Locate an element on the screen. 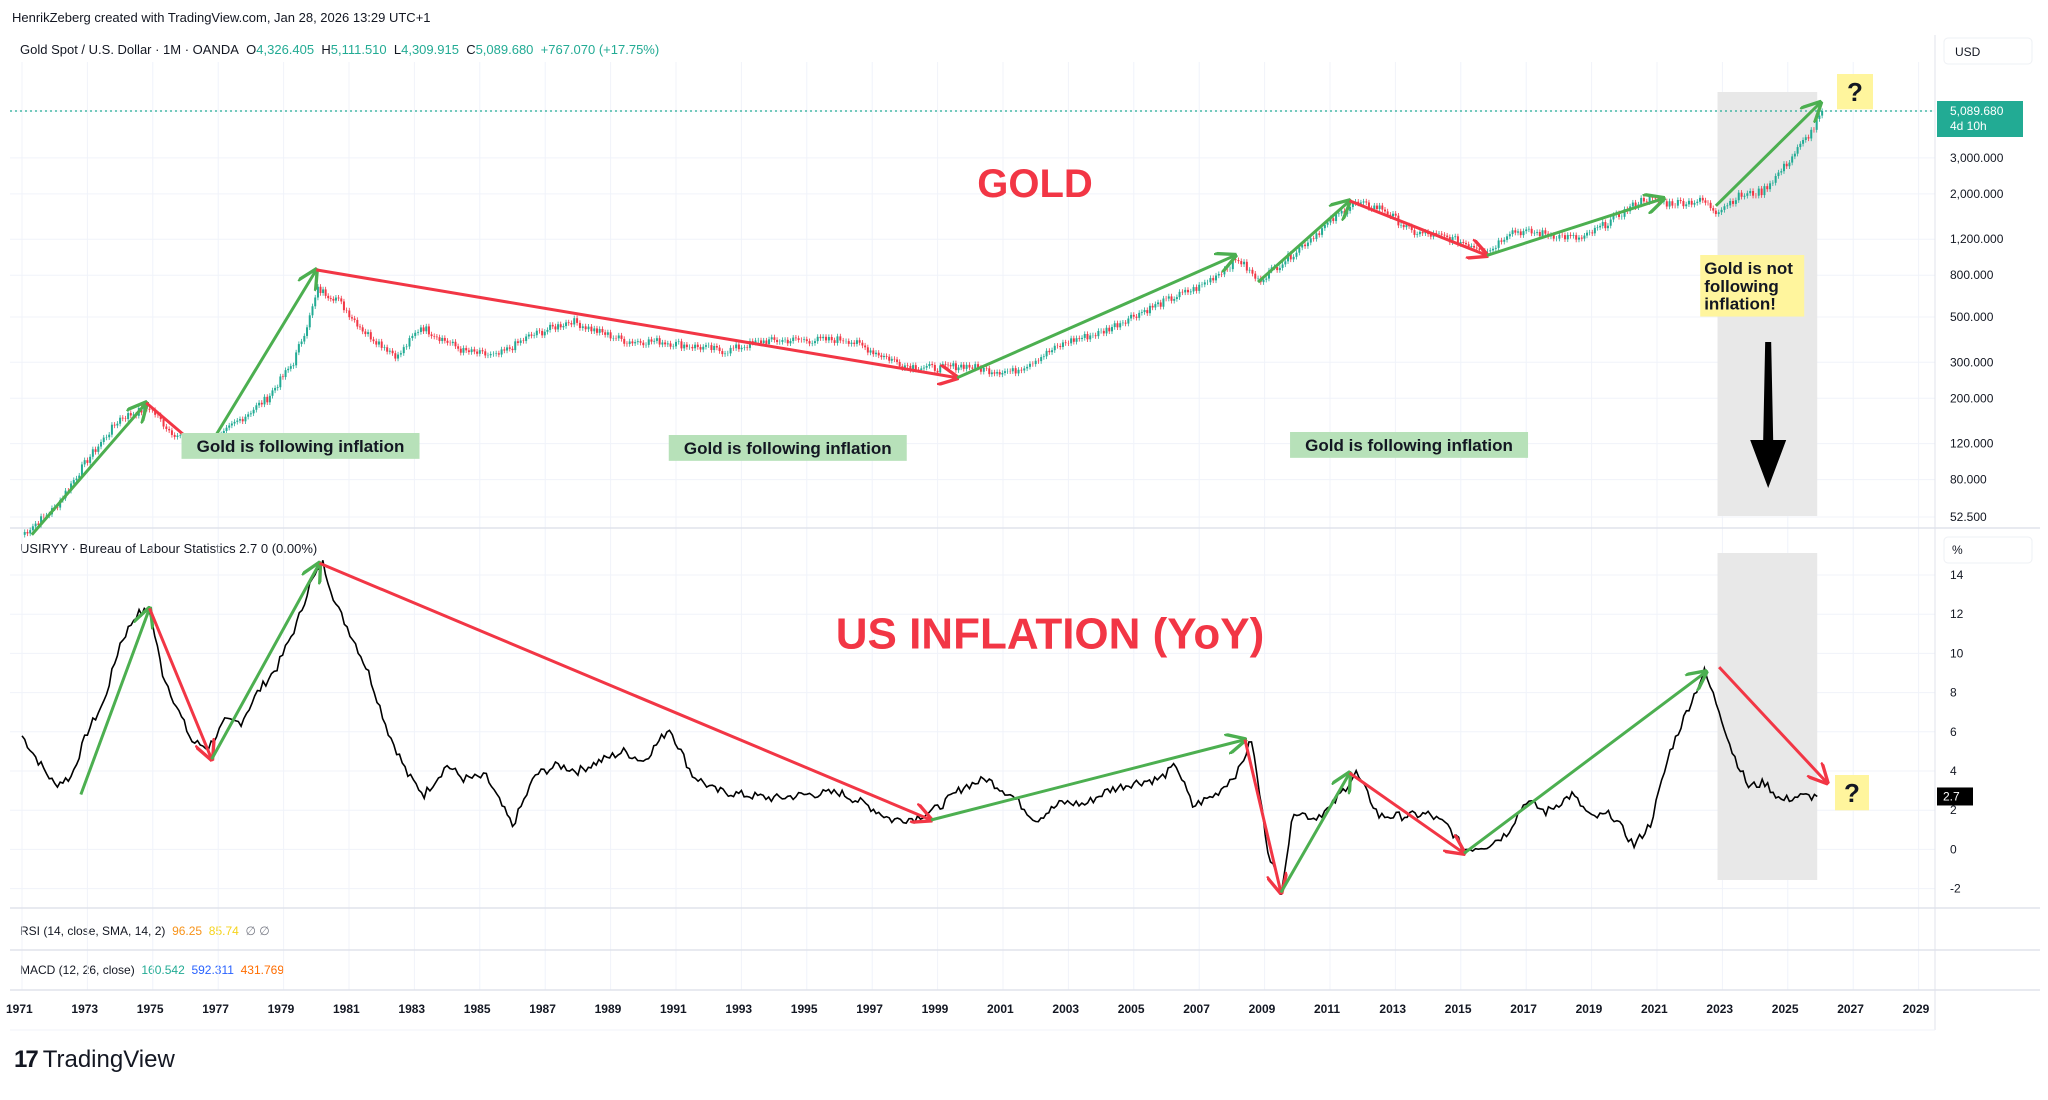 The width and height of the screenshot is (2048, 1100). inflation-tick-label: 2 is located at coordinates (1953, 810).